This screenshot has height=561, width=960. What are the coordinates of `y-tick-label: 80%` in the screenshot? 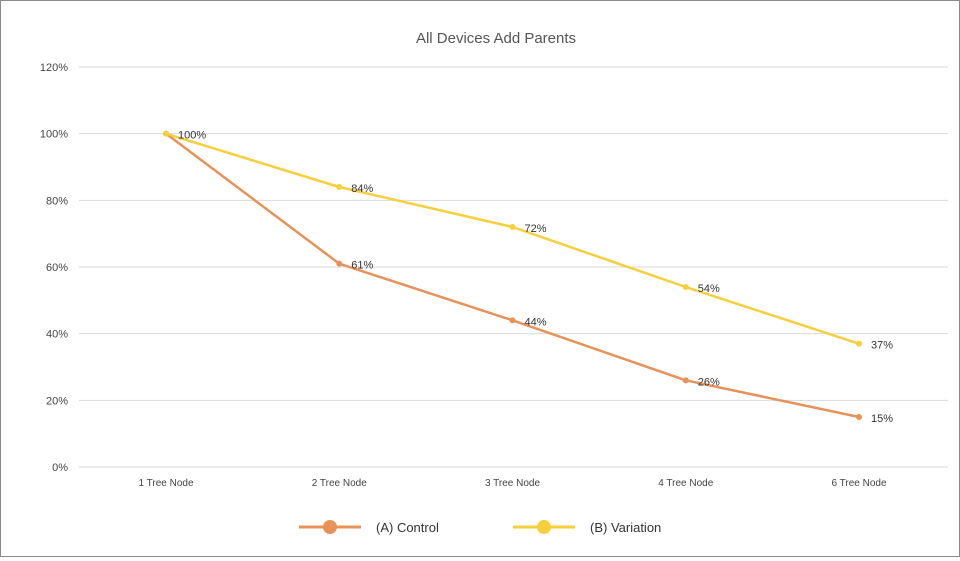 It's located at (57, 201).